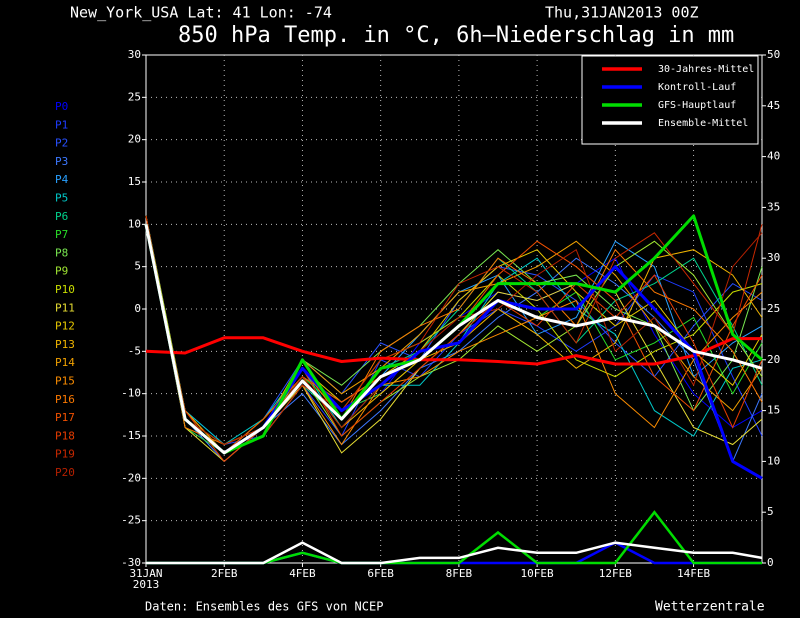 Image resolution: width=800 pixels, height=618 pixels. I want to click on y-tick-label: -30, so click(131, 562).